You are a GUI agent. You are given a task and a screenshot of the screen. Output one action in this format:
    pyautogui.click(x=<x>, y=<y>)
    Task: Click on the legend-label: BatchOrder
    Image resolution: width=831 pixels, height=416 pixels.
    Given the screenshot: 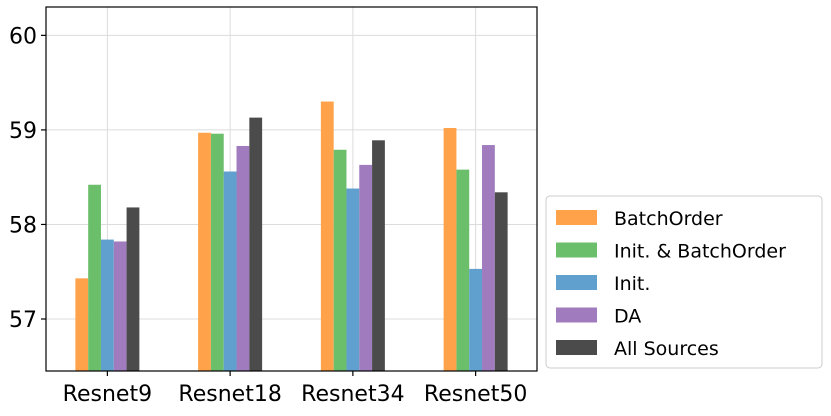 What is the action you would take?
    pyautogui.click(x=668, y=219)
    